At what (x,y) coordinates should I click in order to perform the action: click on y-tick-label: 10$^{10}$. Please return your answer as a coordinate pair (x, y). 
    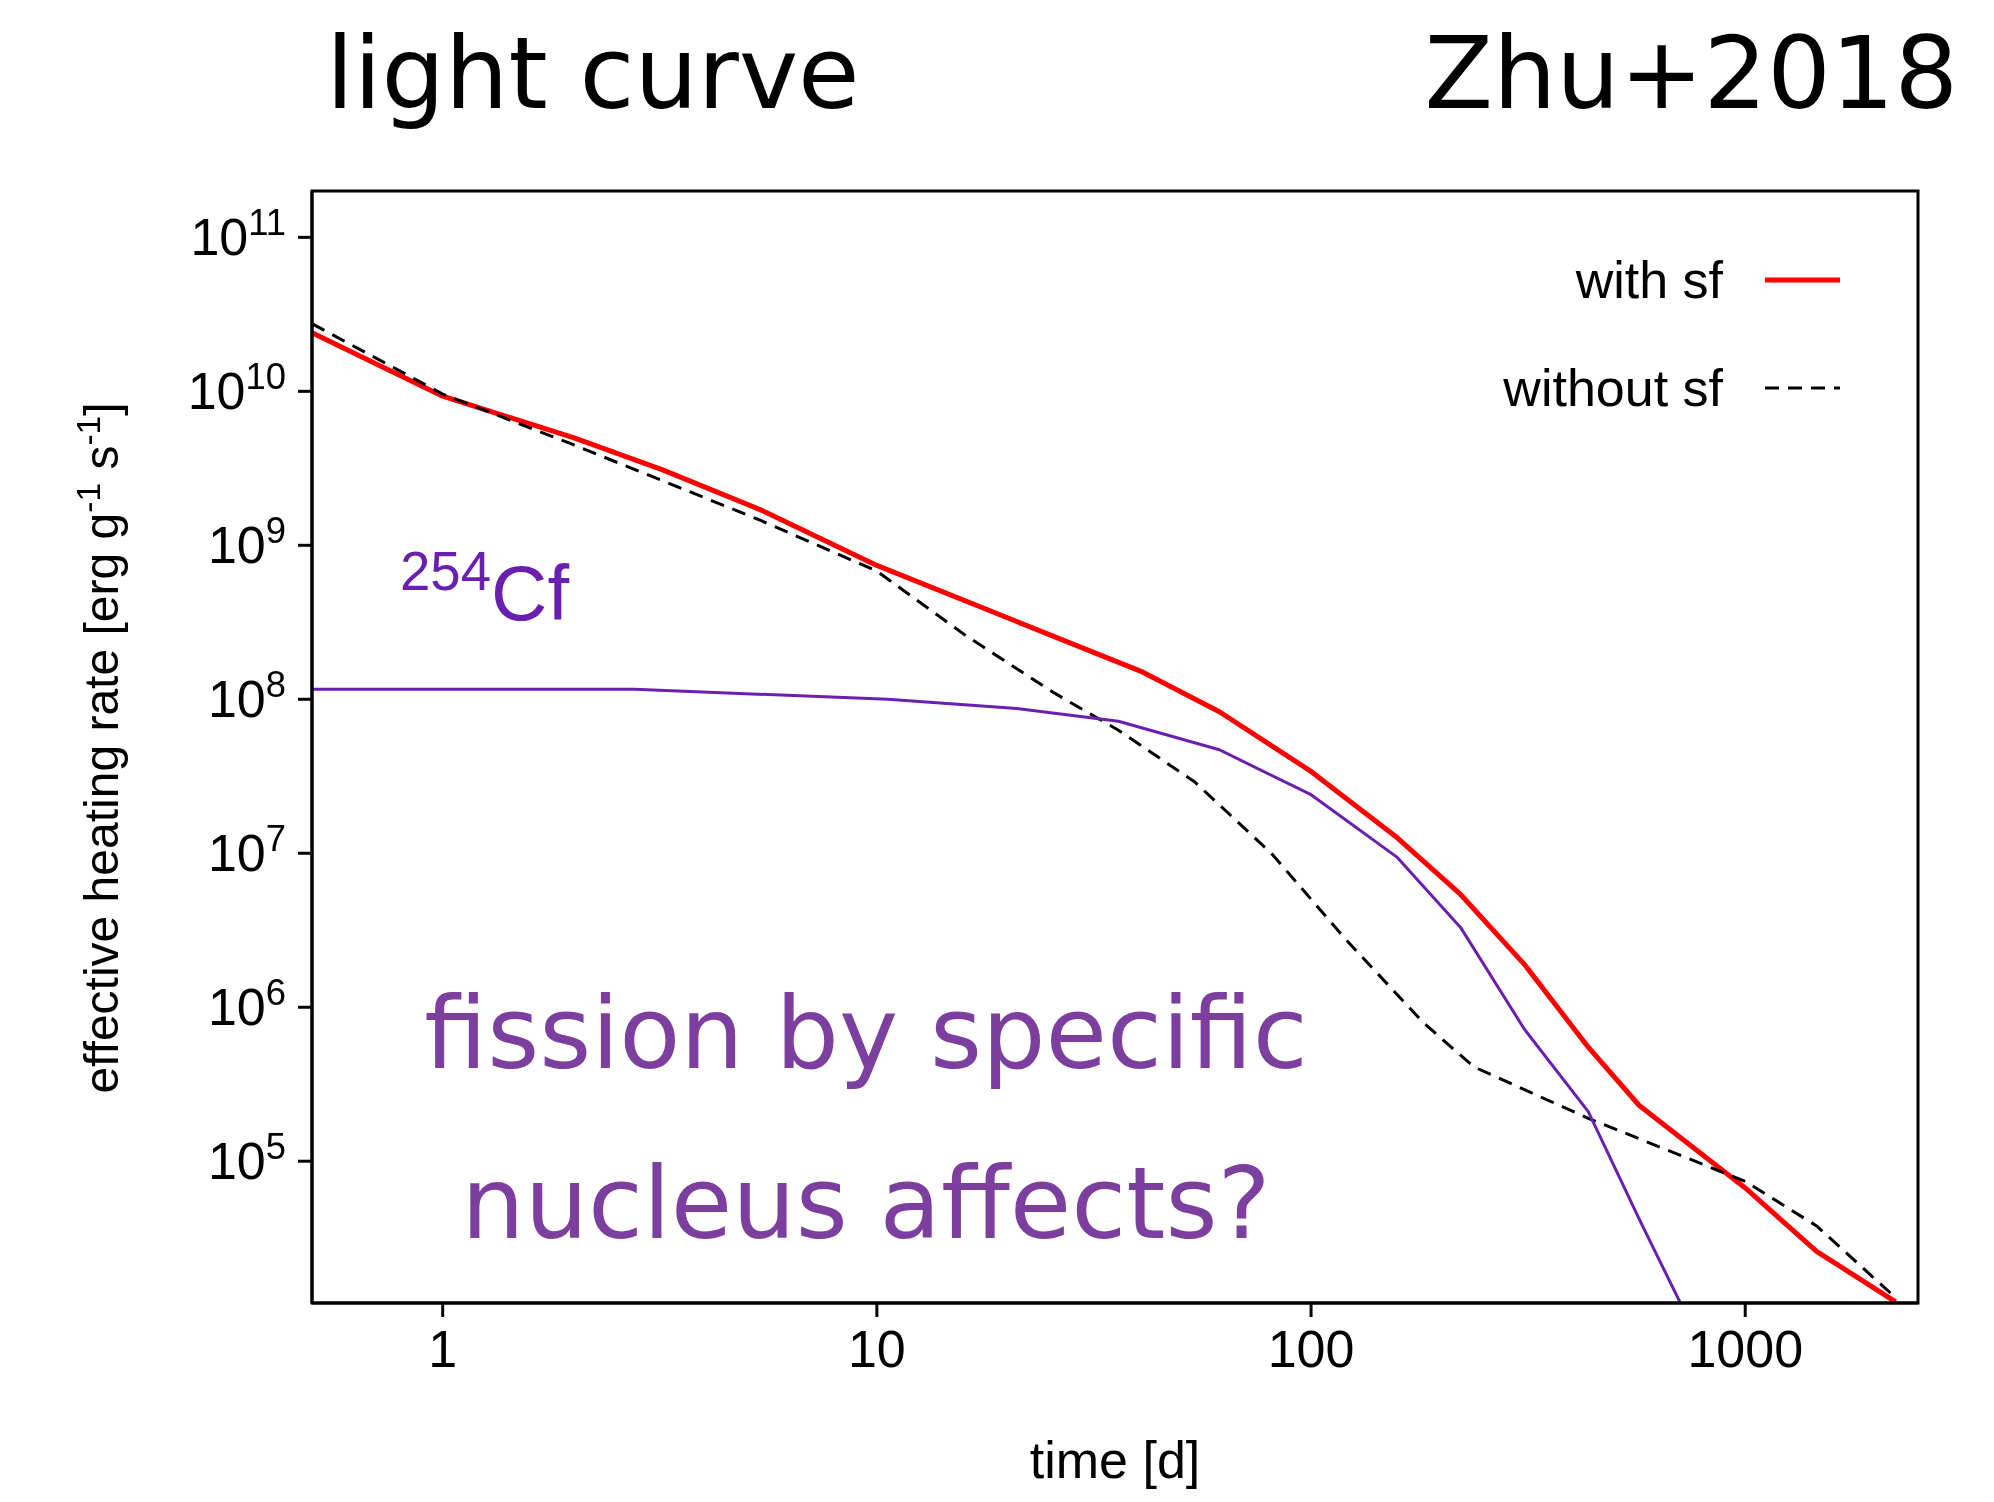
    Looking at the image, I should click on (236, 388).